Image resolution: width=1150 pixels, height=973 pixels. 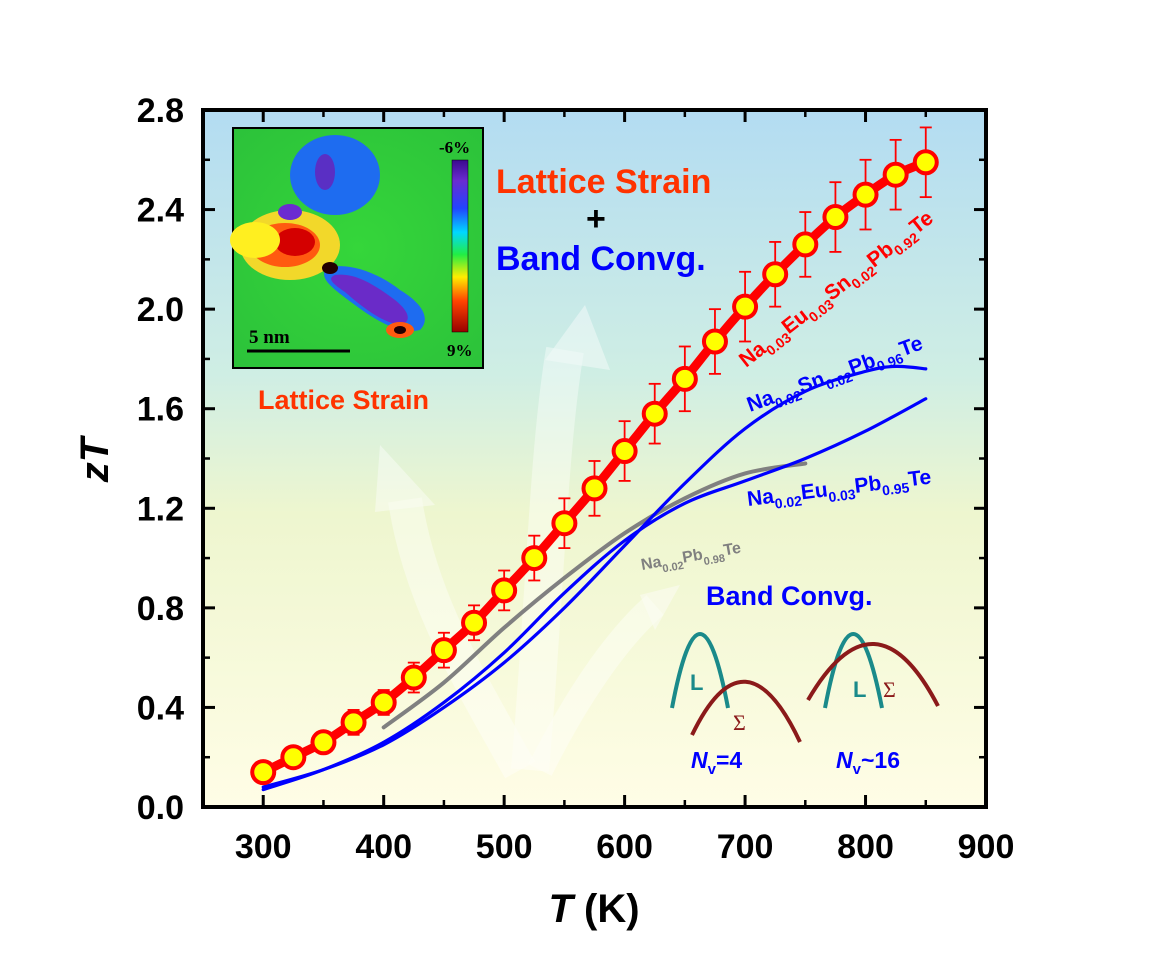 I want to click on nv-left-label: Nv=4, so click(x=716, y=762).